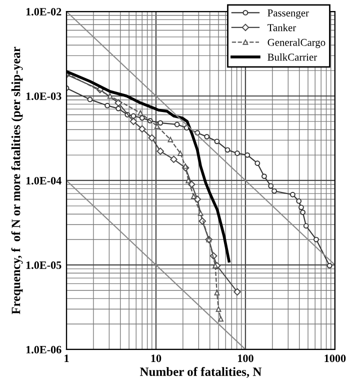 This screenshot has width=350, height=384. Describe the element at coordinates (282, 28) in the screenshot. I see `legend-label: Tanker` at that location.